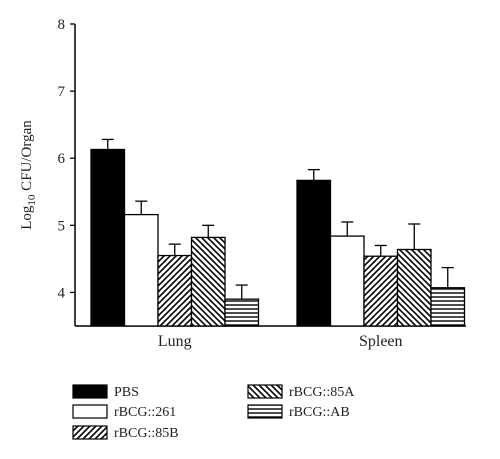  Describe the element at coordinates (62, 92) in the screenshot. I see `y-tick-label: 7` at that location.